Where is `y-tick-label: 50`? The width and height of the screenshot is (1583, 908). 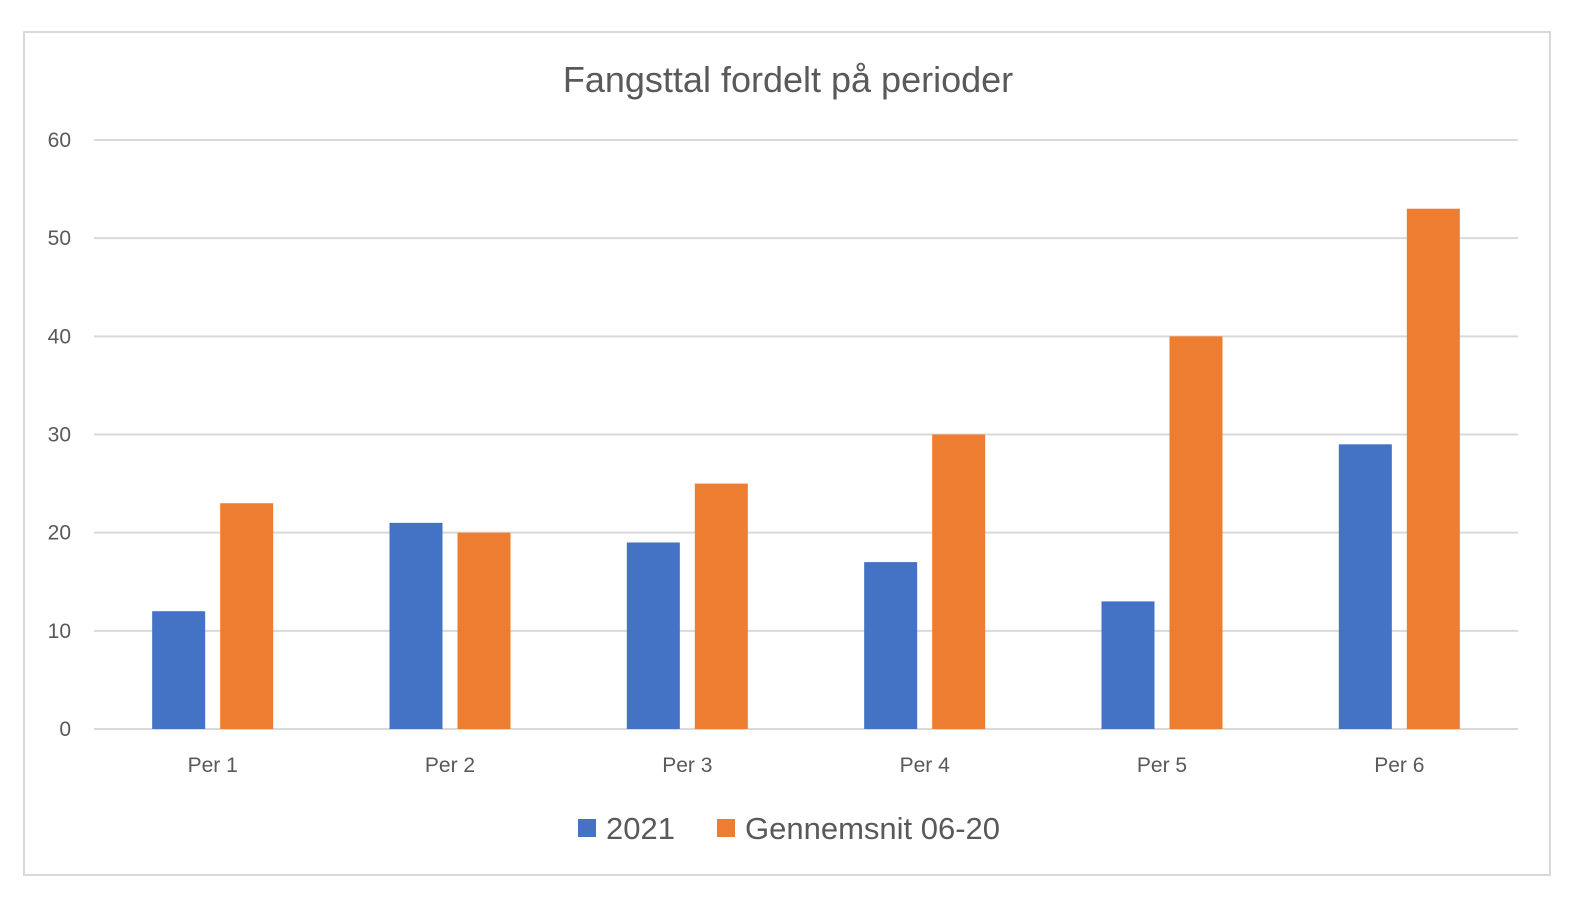 y-tick-label: 50 is located at coordinates (59, 238).